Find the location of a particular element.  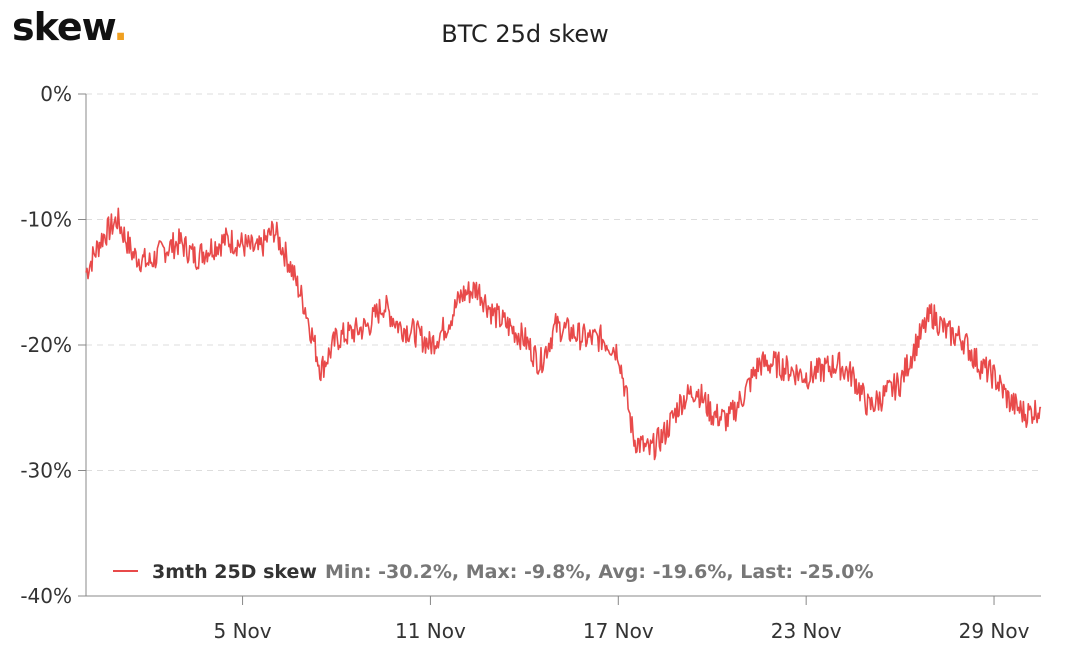

logo-text: skew is located at coordinates (63, 27).